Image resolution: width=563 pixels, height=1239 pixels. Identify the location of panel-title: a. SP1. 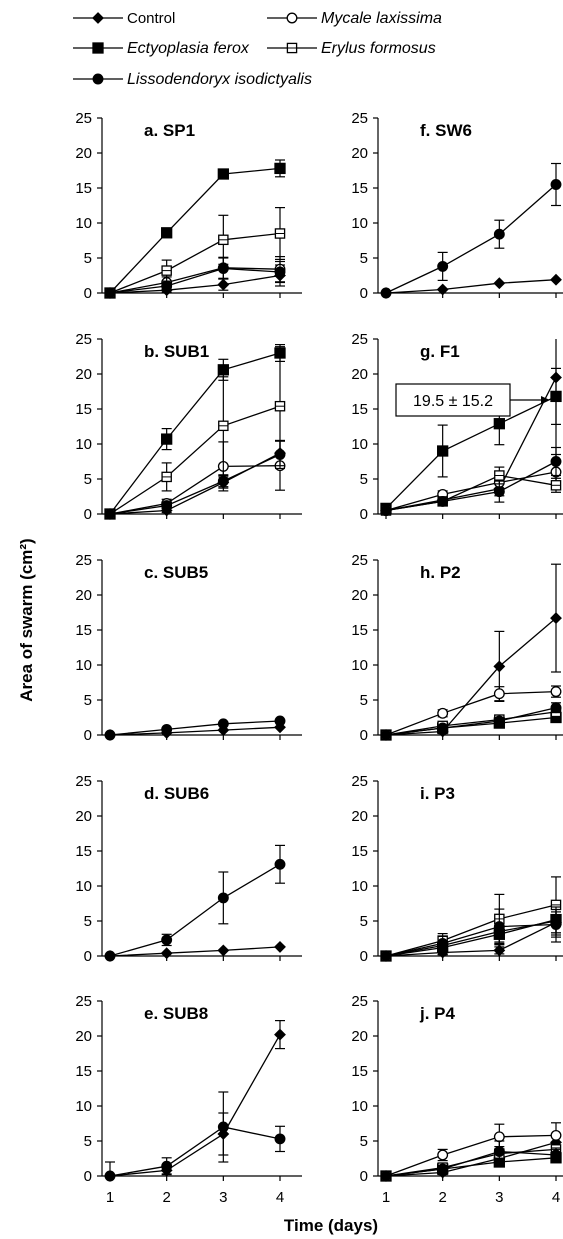
(169, 130).